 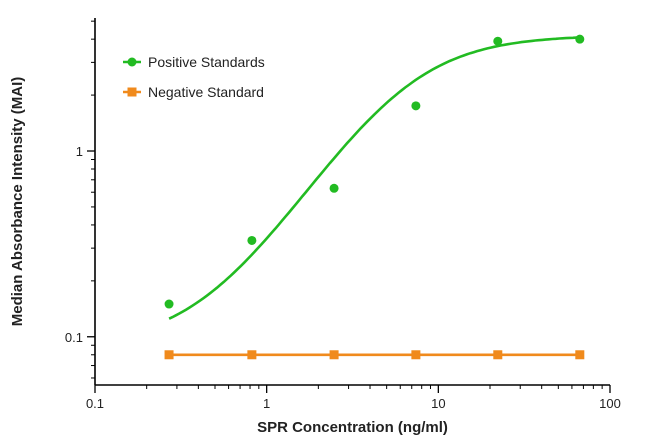 I want to click on legend-label: Negative Standard, so click(x=206, y=92).